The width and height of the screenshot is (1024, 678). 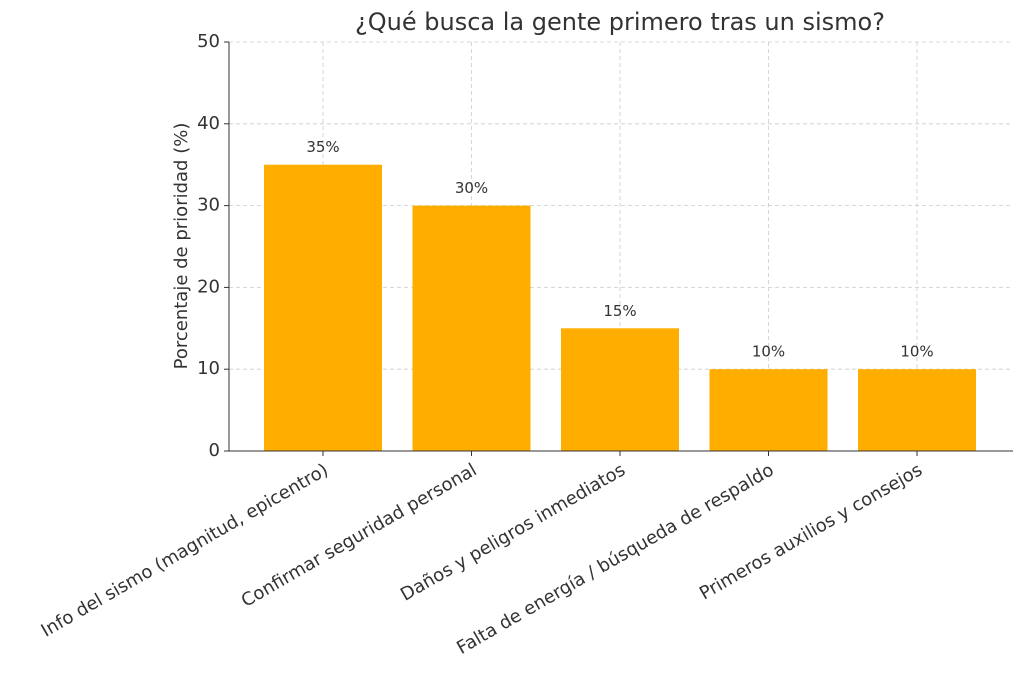 I want to click on x-tick-label: Info del sismo (magnitud, epicentro), so click(x=185, y=550).